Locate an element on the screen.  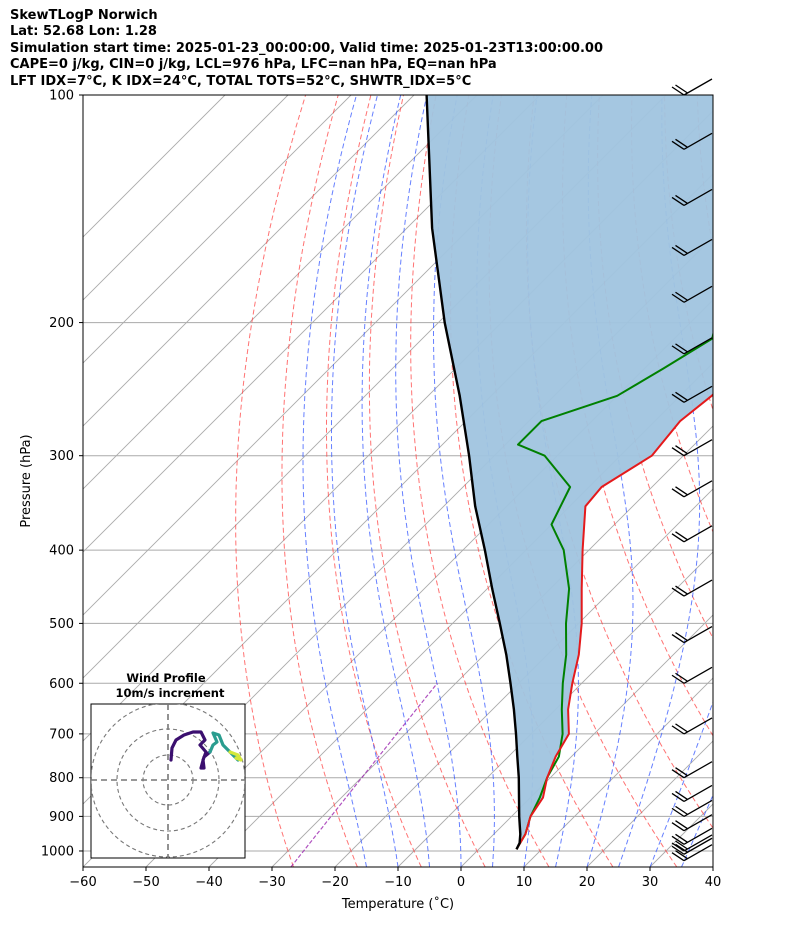
x-tick-label: −10 is located at coordinates (397, 882).